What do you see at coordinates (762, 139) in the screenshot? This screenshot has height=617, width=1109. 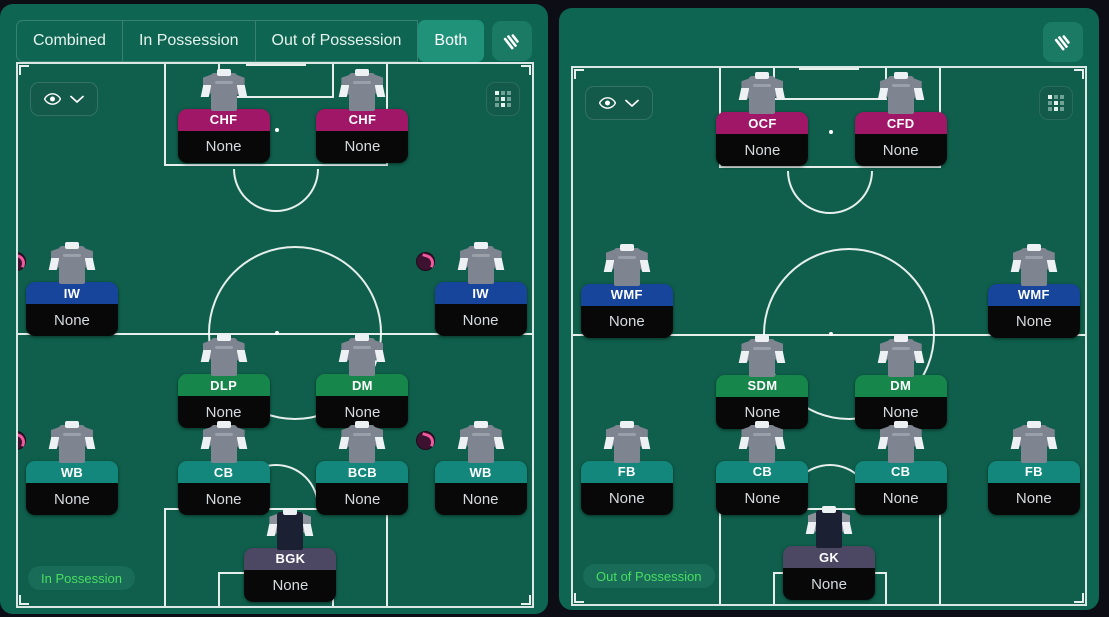 I see `player-card: OCF None` at bounding box center [762, 139].